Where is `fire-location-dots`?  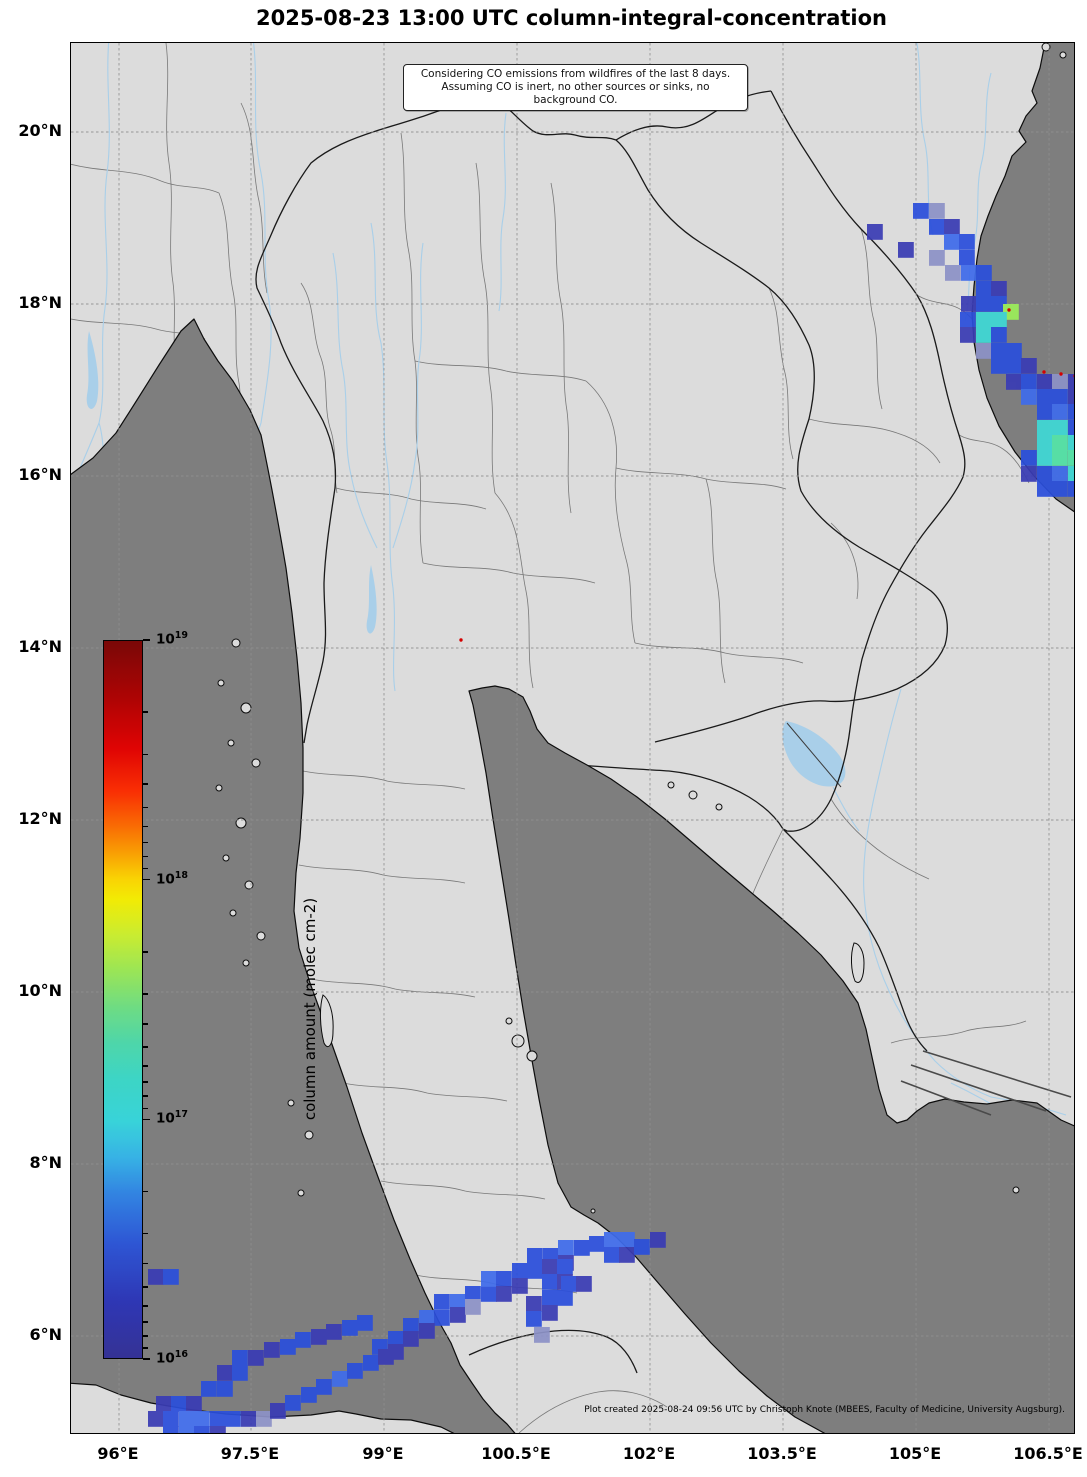 fire-location-dots is located at coordinates (766, 475).